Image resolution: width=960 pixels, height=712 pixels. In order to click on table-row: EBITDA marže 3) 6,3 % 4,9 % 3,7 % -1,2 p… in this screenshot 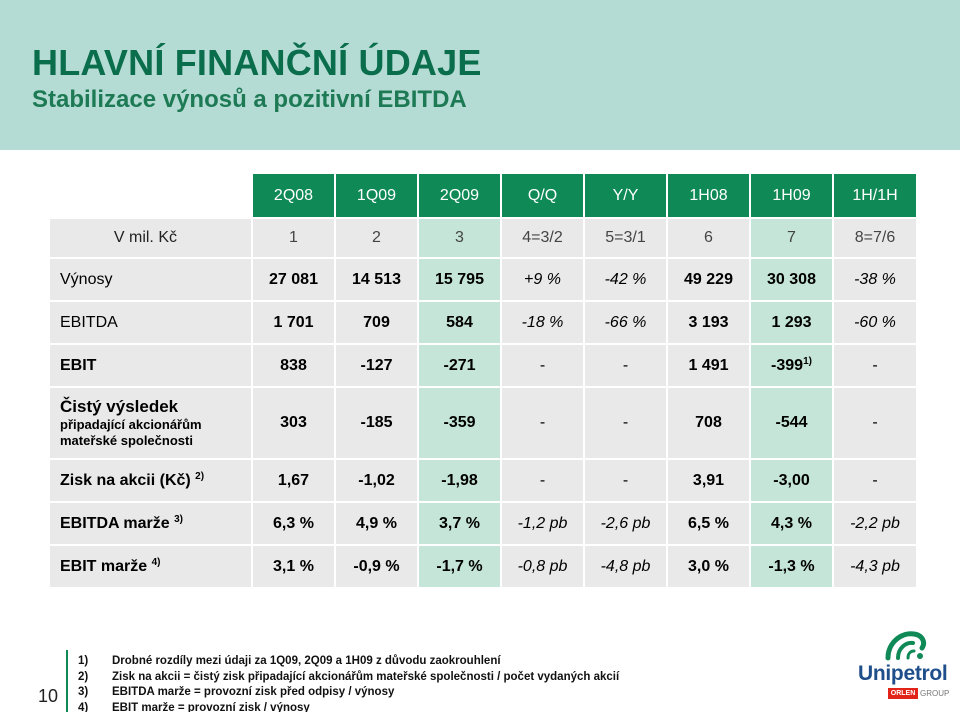, I will do `click(483, 524)`.